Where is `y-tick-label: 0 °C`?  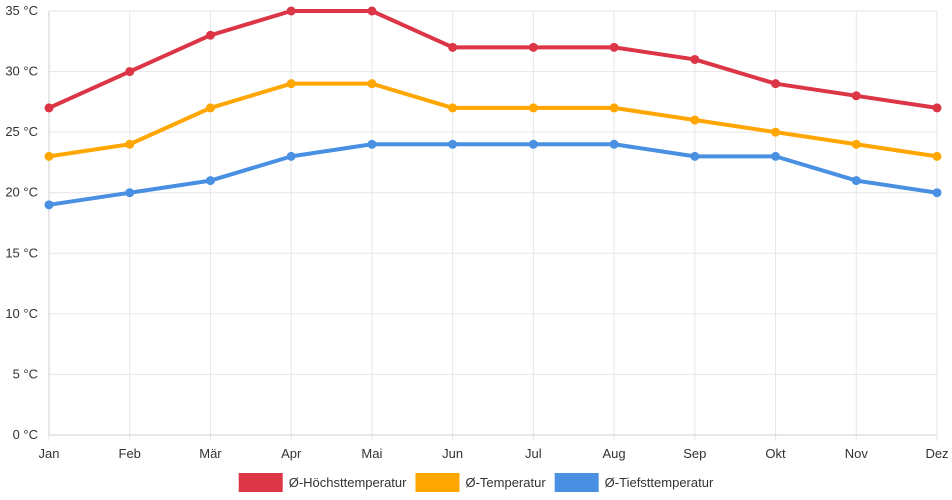
y-tick-label: 0 °C is located at coordinates (25, 434).